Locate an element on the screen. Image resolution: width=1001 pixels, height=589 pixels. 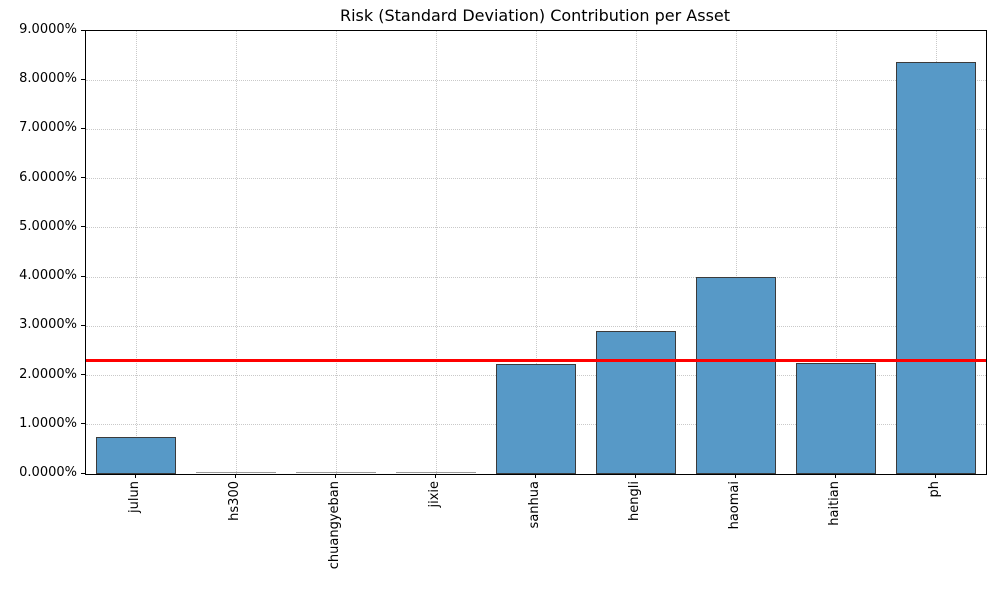
bar-jixie is located at coordinates (436, 473).